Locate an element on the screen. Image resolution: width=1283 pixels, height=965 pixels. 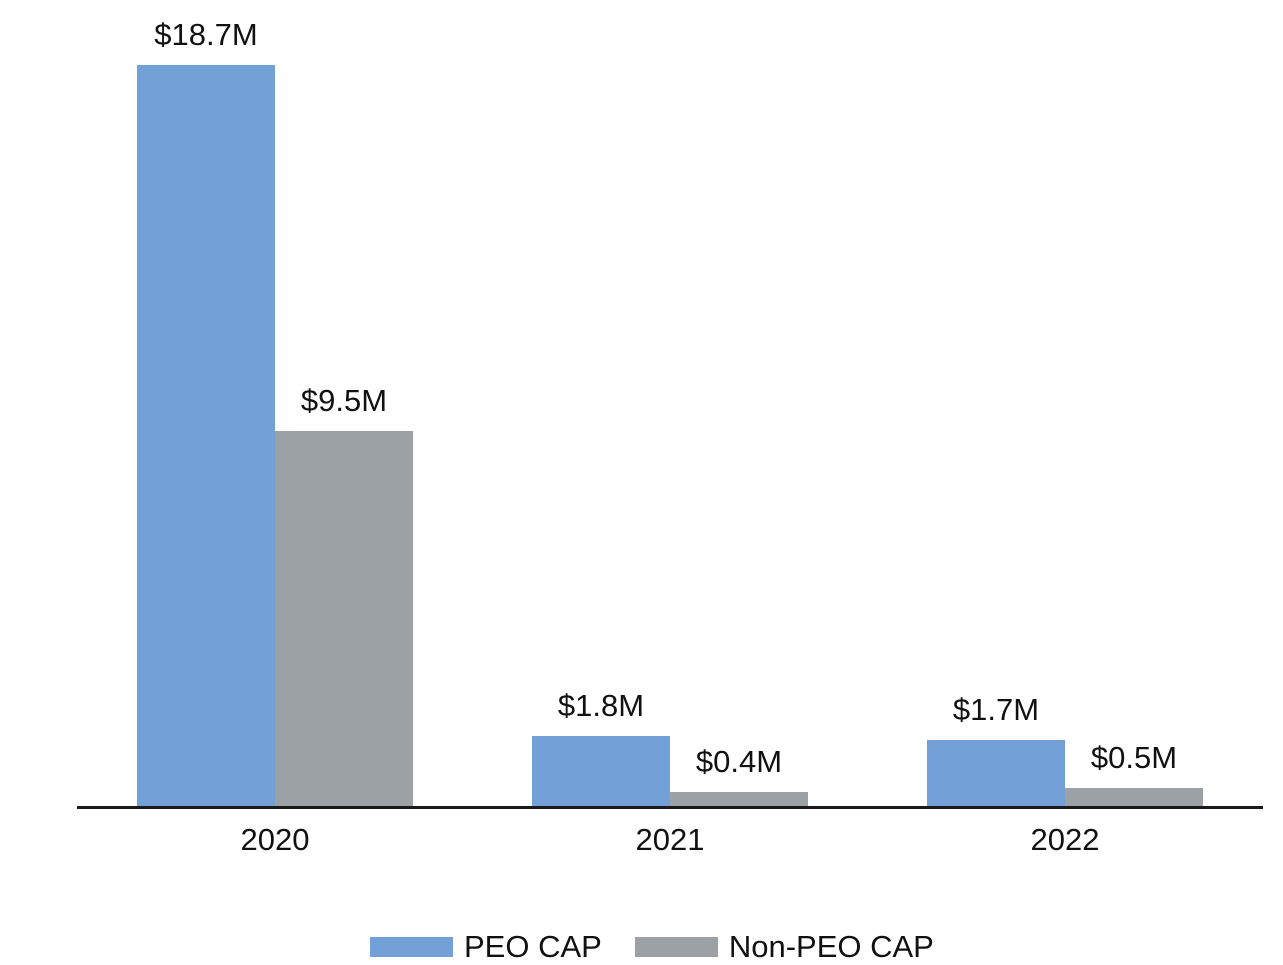
value-label-peo-cap-2021: $1.8M is located at coordinates (601, 705).